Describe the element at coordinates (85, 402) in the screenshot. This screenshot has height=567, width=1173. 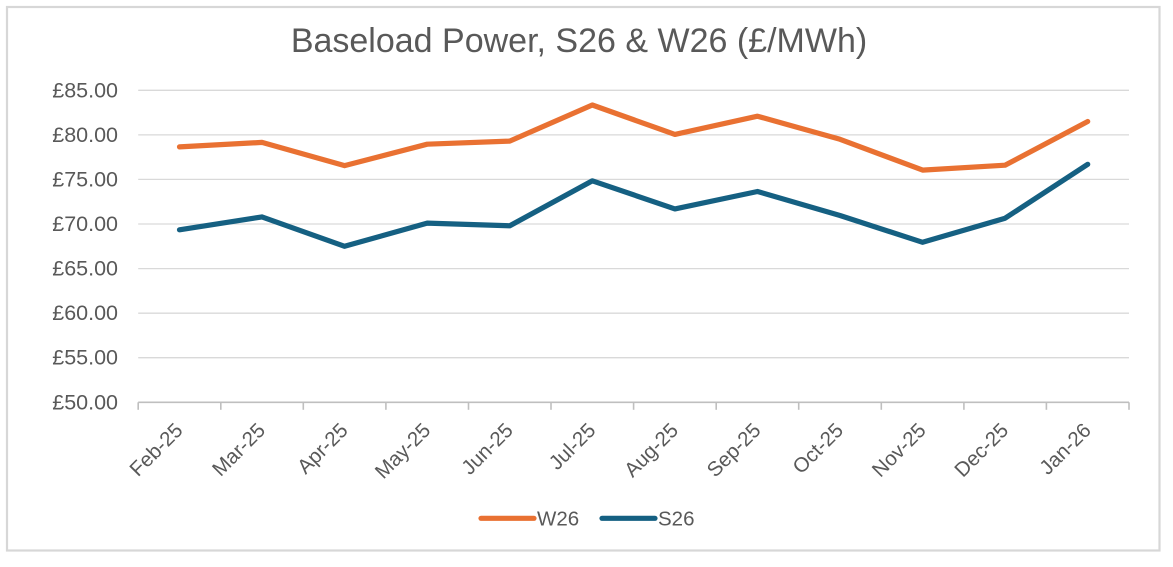
I see `svg-text: £50.00` at that location.